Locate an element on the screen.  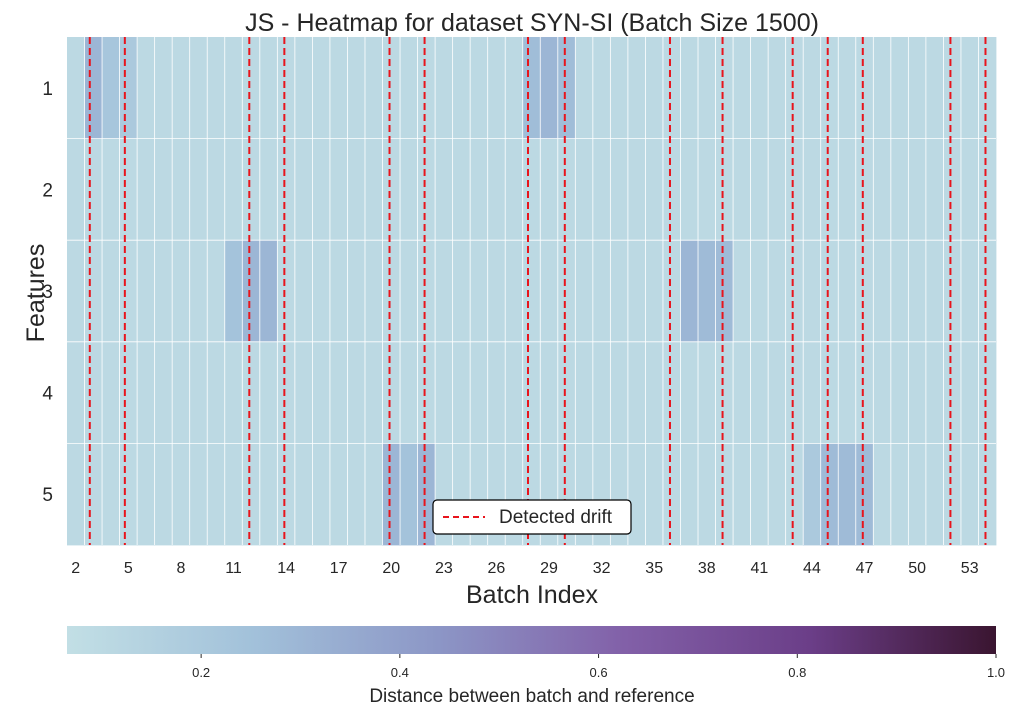
y-tick-label: 4 is located at coordinates (47, 394).